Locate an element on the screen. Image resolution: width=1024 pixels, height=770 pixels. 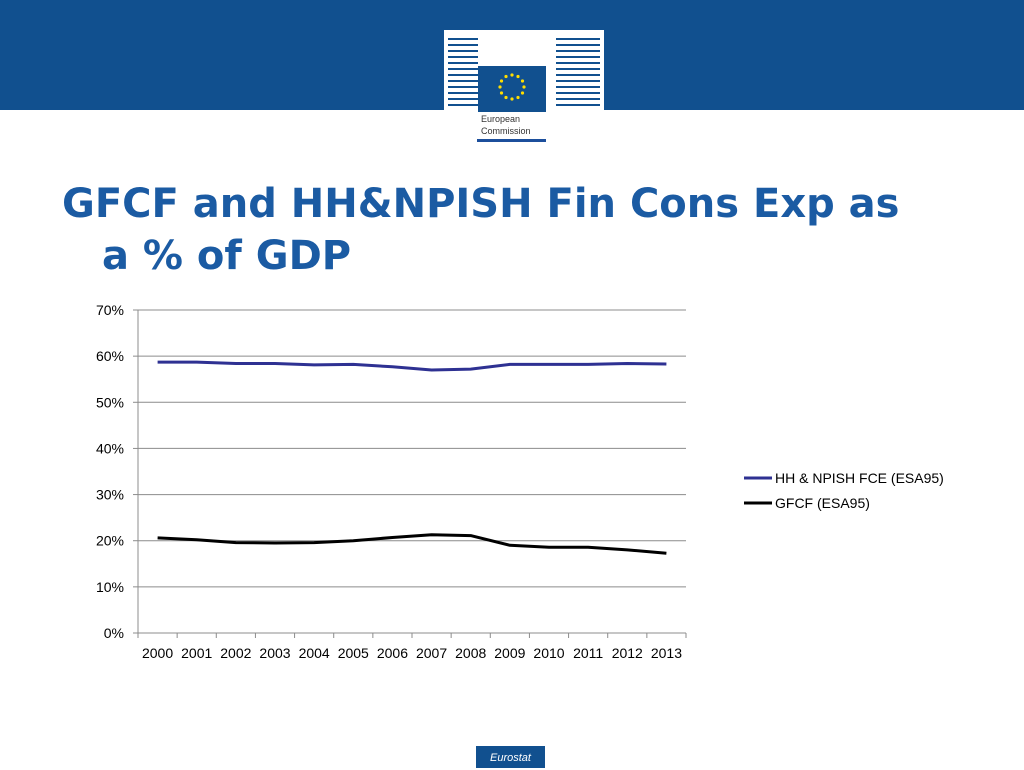
y-tick-label: 10% is located at coordinates (110, 587).